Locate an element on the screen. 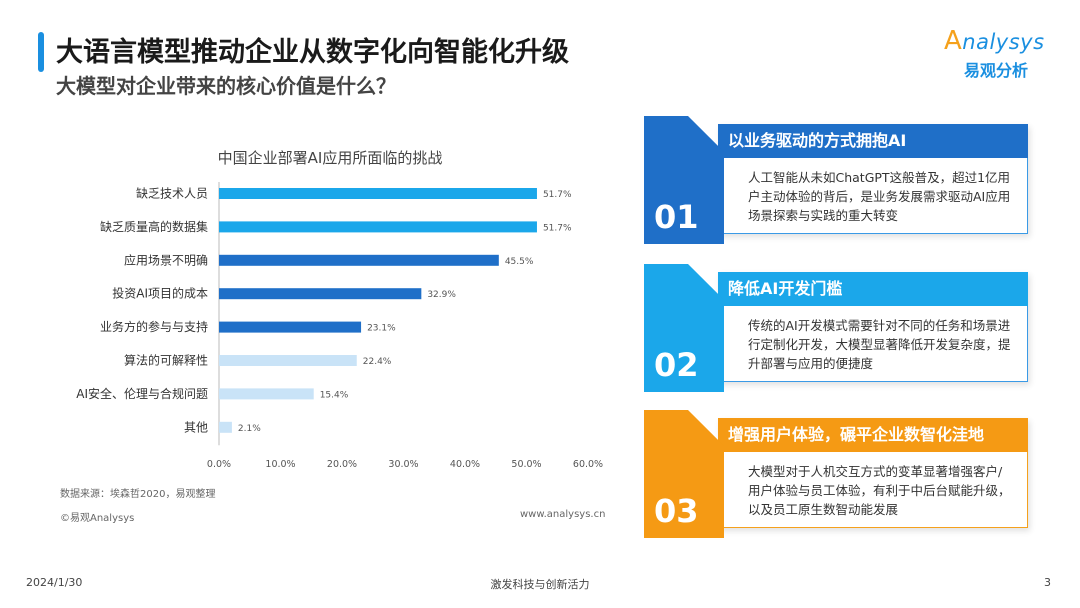 The image size is (1080, 608). x-tick-label: 60.0% is located at coordinates (588, 464).